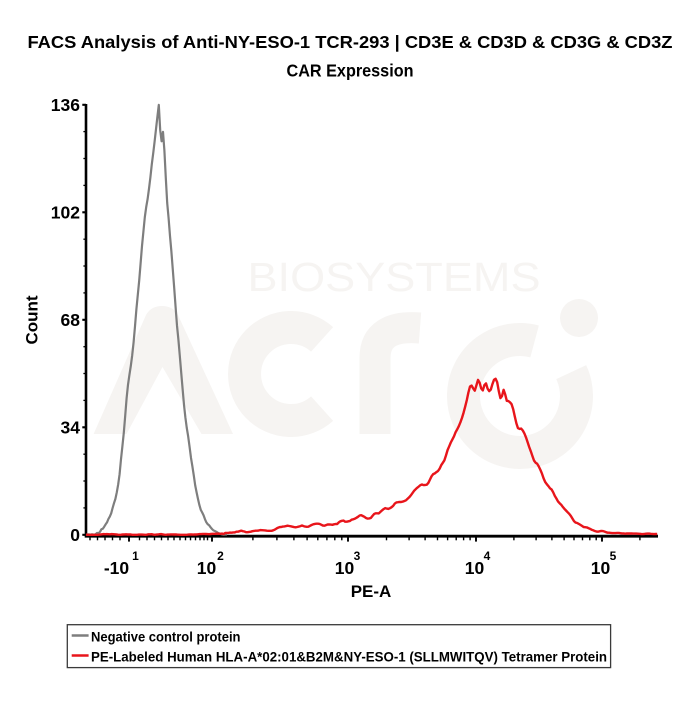  I want to click on svg-text: -10, so click(117, 568).